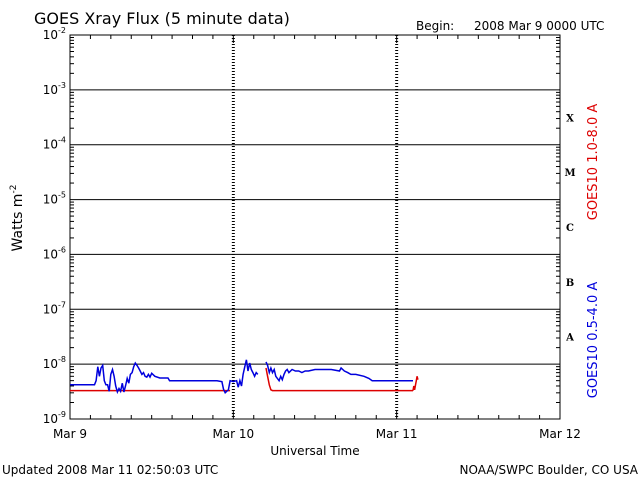 This screenshot has width=640, height=480. I want to click on y-tick-label: 10⁻², so click(54, 34).